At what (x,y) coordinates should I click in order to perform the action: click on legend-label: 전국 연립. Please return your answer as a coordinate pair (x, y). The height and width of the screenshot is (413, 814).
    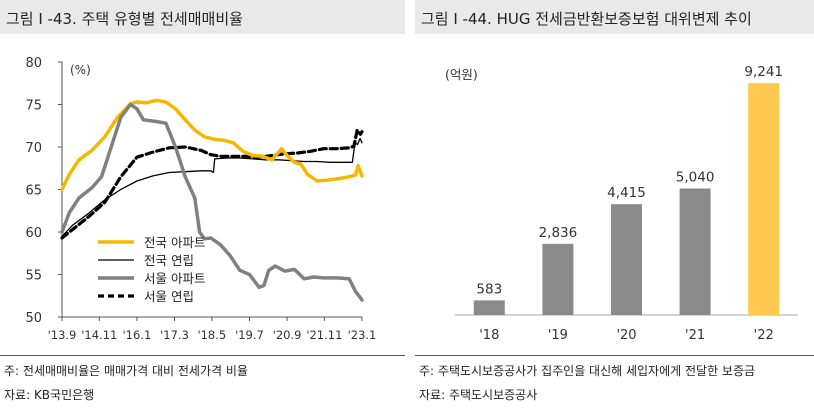
    Looking at the image, I should click on (169, 260).